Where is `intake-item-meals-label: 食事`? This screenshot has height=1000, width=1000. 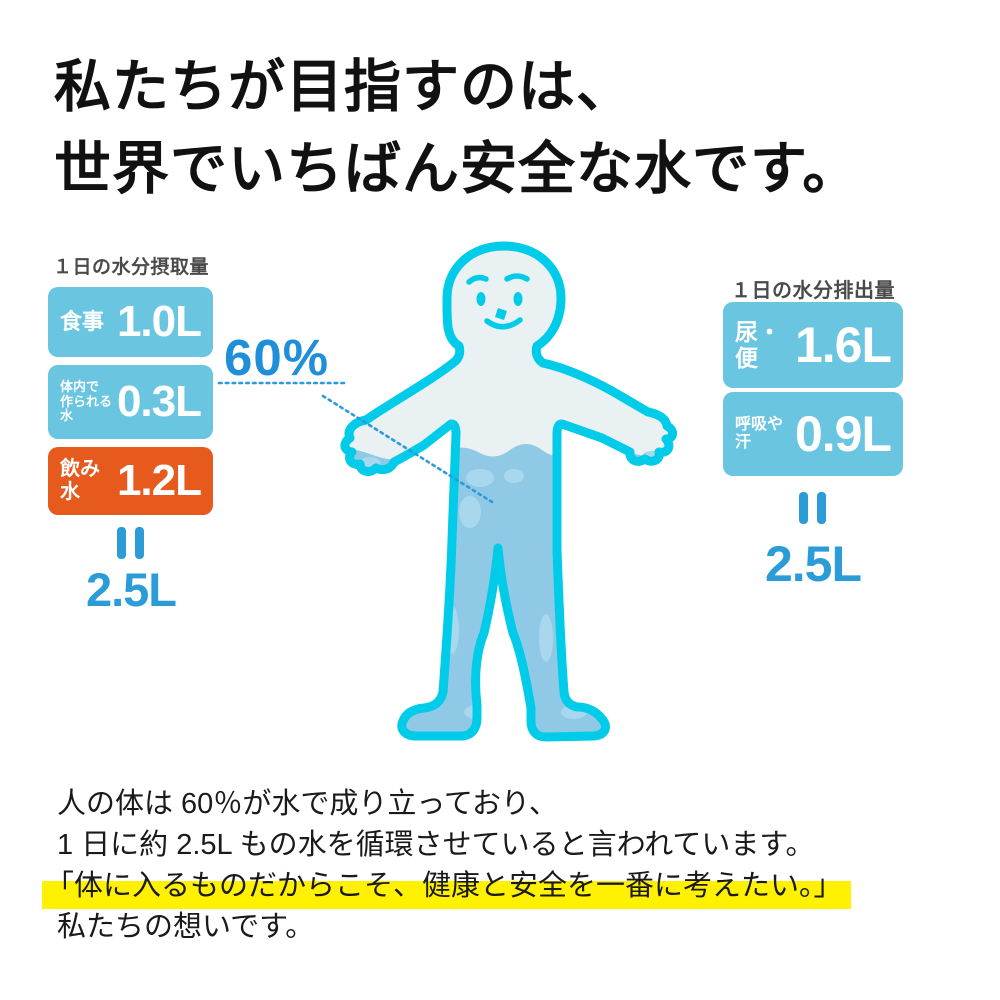 intake-item-meals-label: 食事 is located at coordinates (82, 322).